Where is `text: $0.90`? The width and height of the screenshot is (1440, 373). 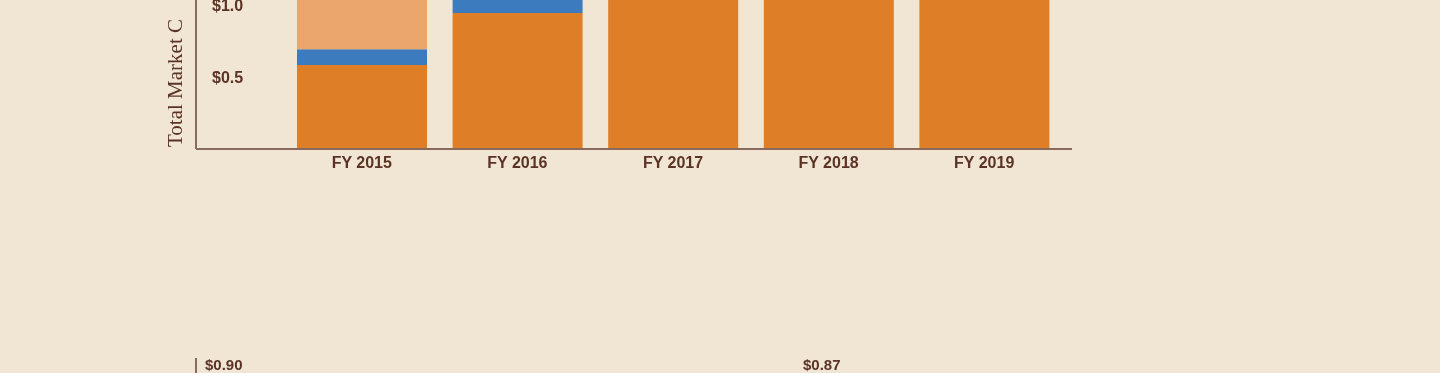
text: $0.90 is located at coordinates (224, 364).